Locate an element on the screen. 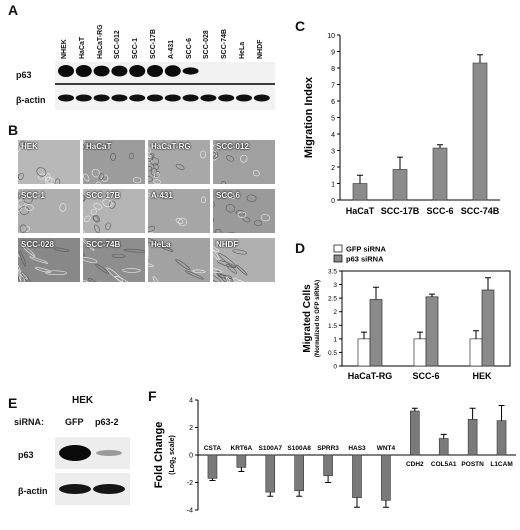  gene-label: S100A7 is located at coordinates (271, 448).